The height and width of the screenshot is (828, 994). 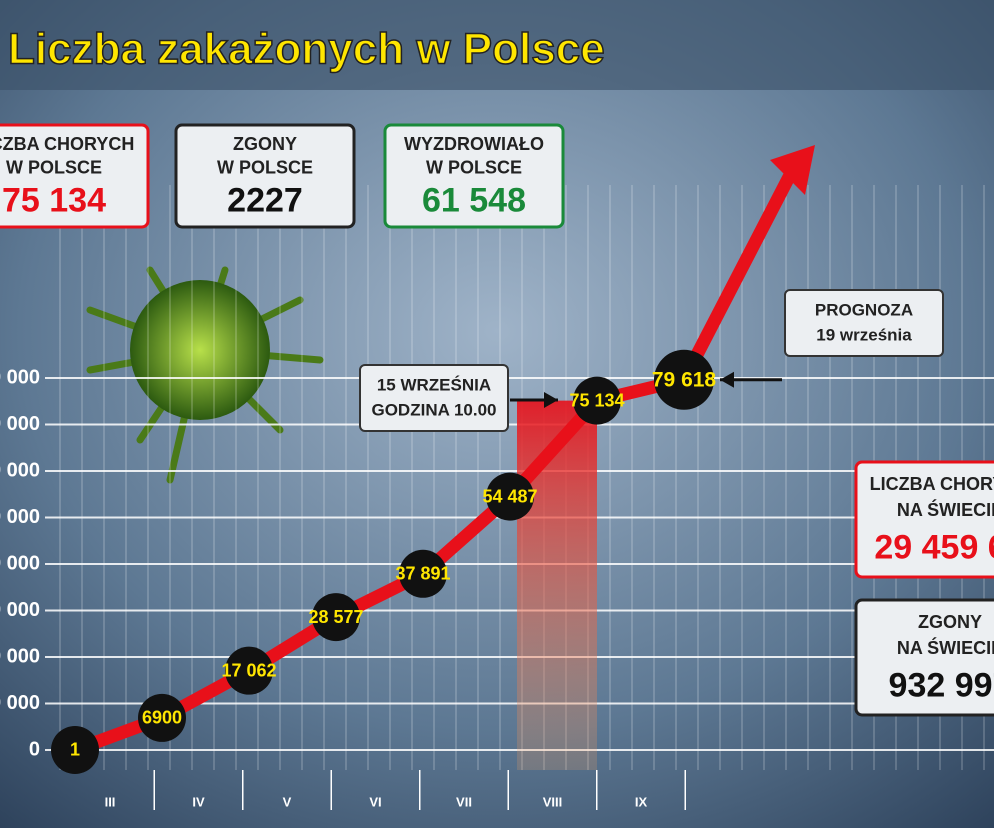 I want to click on y-tick-label: 40 000, so click(x=20, y=563).